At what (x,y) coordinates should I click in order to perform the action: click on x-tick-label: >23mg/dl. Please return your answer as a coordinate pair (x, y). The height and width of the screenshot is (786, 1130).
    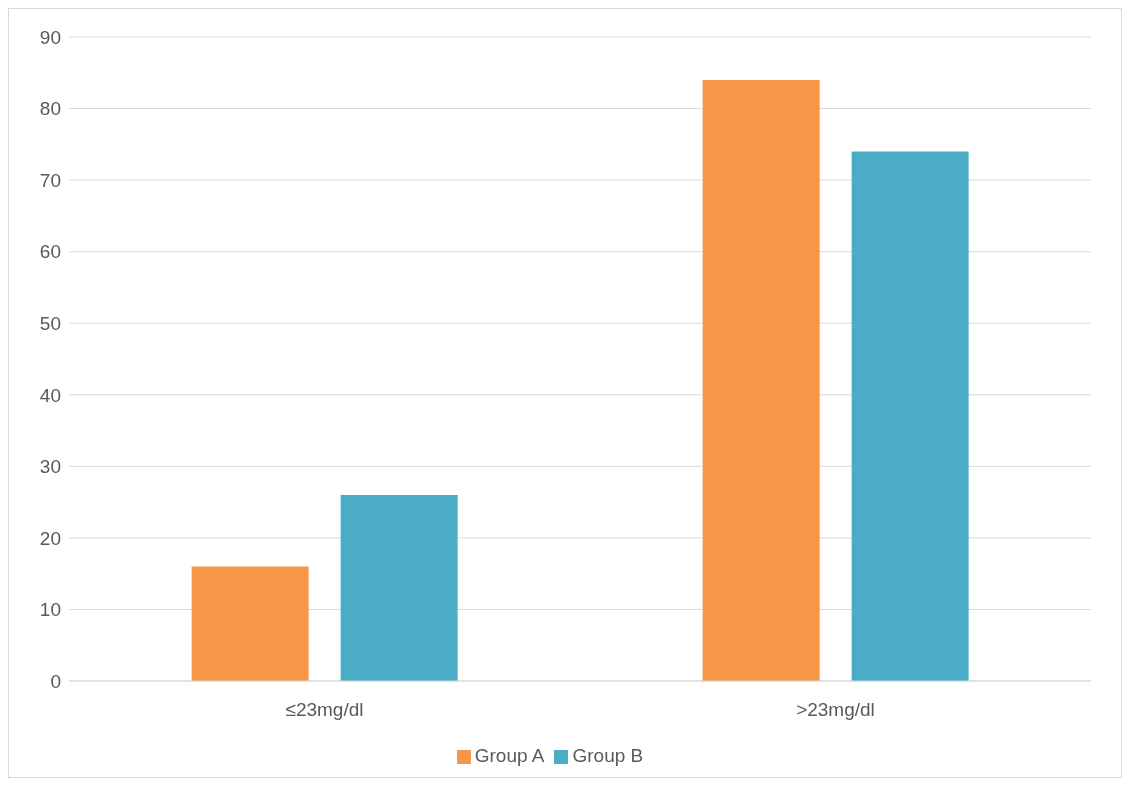
    Looking at the image, I should click on (835, 710).